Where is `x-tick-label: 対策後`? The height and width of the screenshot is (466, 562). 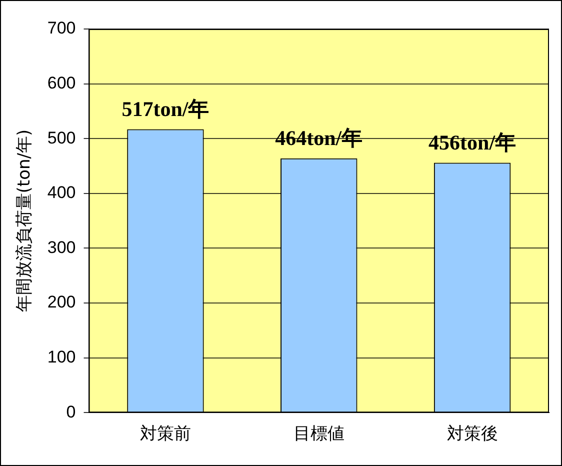 x-tick-label: 対策後 is located at coordinates (472, 434).